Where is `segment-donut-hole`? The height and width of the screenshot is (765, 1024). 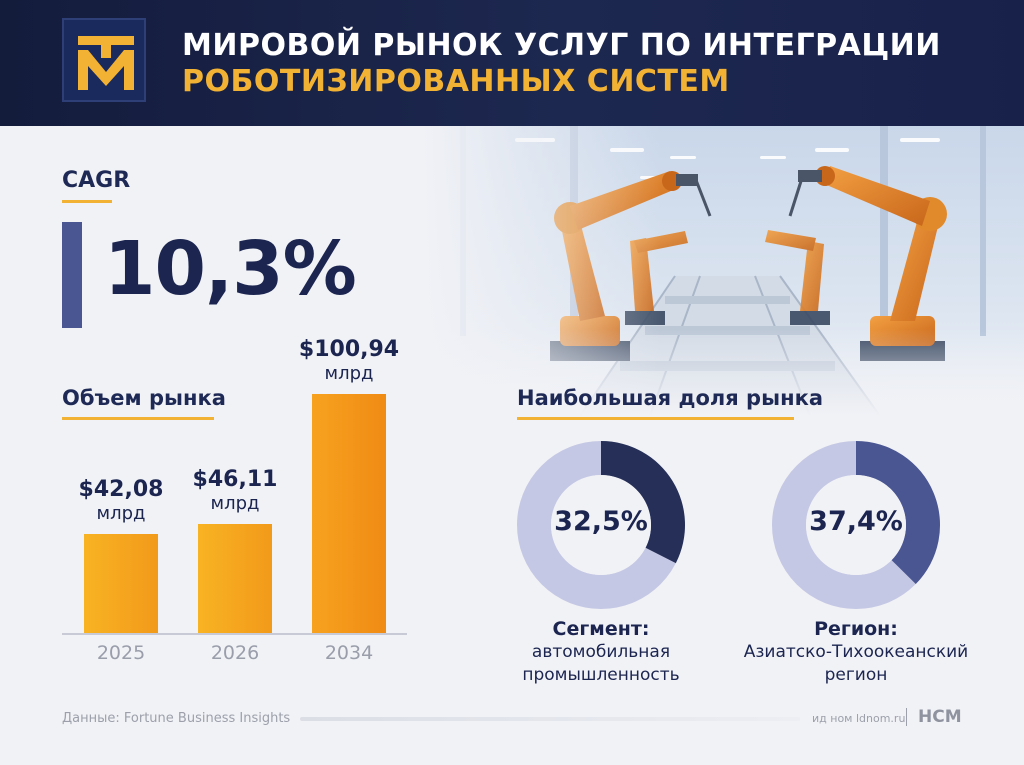
segment-donut-hole is located at coordinates (601, 525).